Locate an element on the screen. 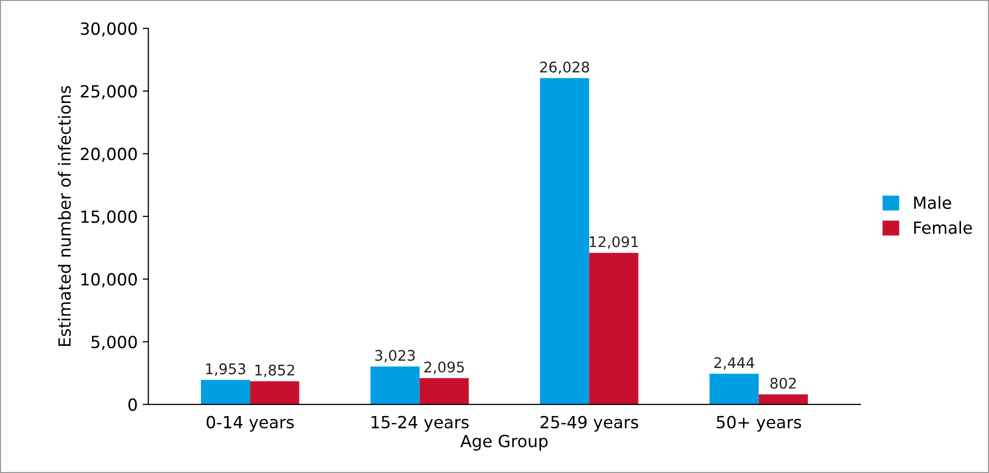 Image resolution: width=989 pixels, height=473 pixels. y-tick-label: 25,000 is located at coordinates (108, 92).